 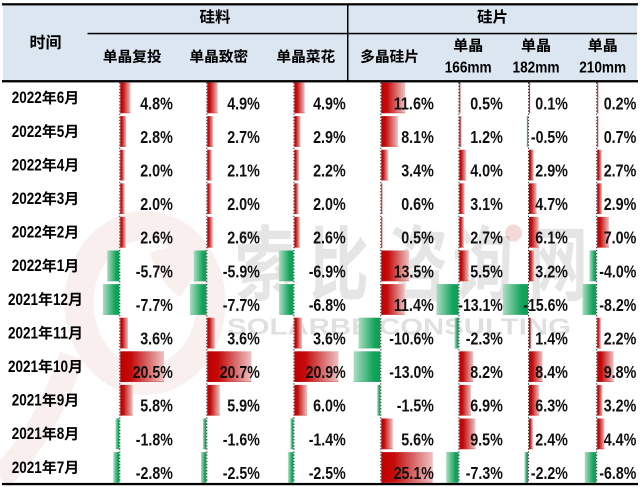 What do you see at coordinates (551, 238) in the screenshot?
I see `svg-text: 6.1%` at bounding box center [551, 238].